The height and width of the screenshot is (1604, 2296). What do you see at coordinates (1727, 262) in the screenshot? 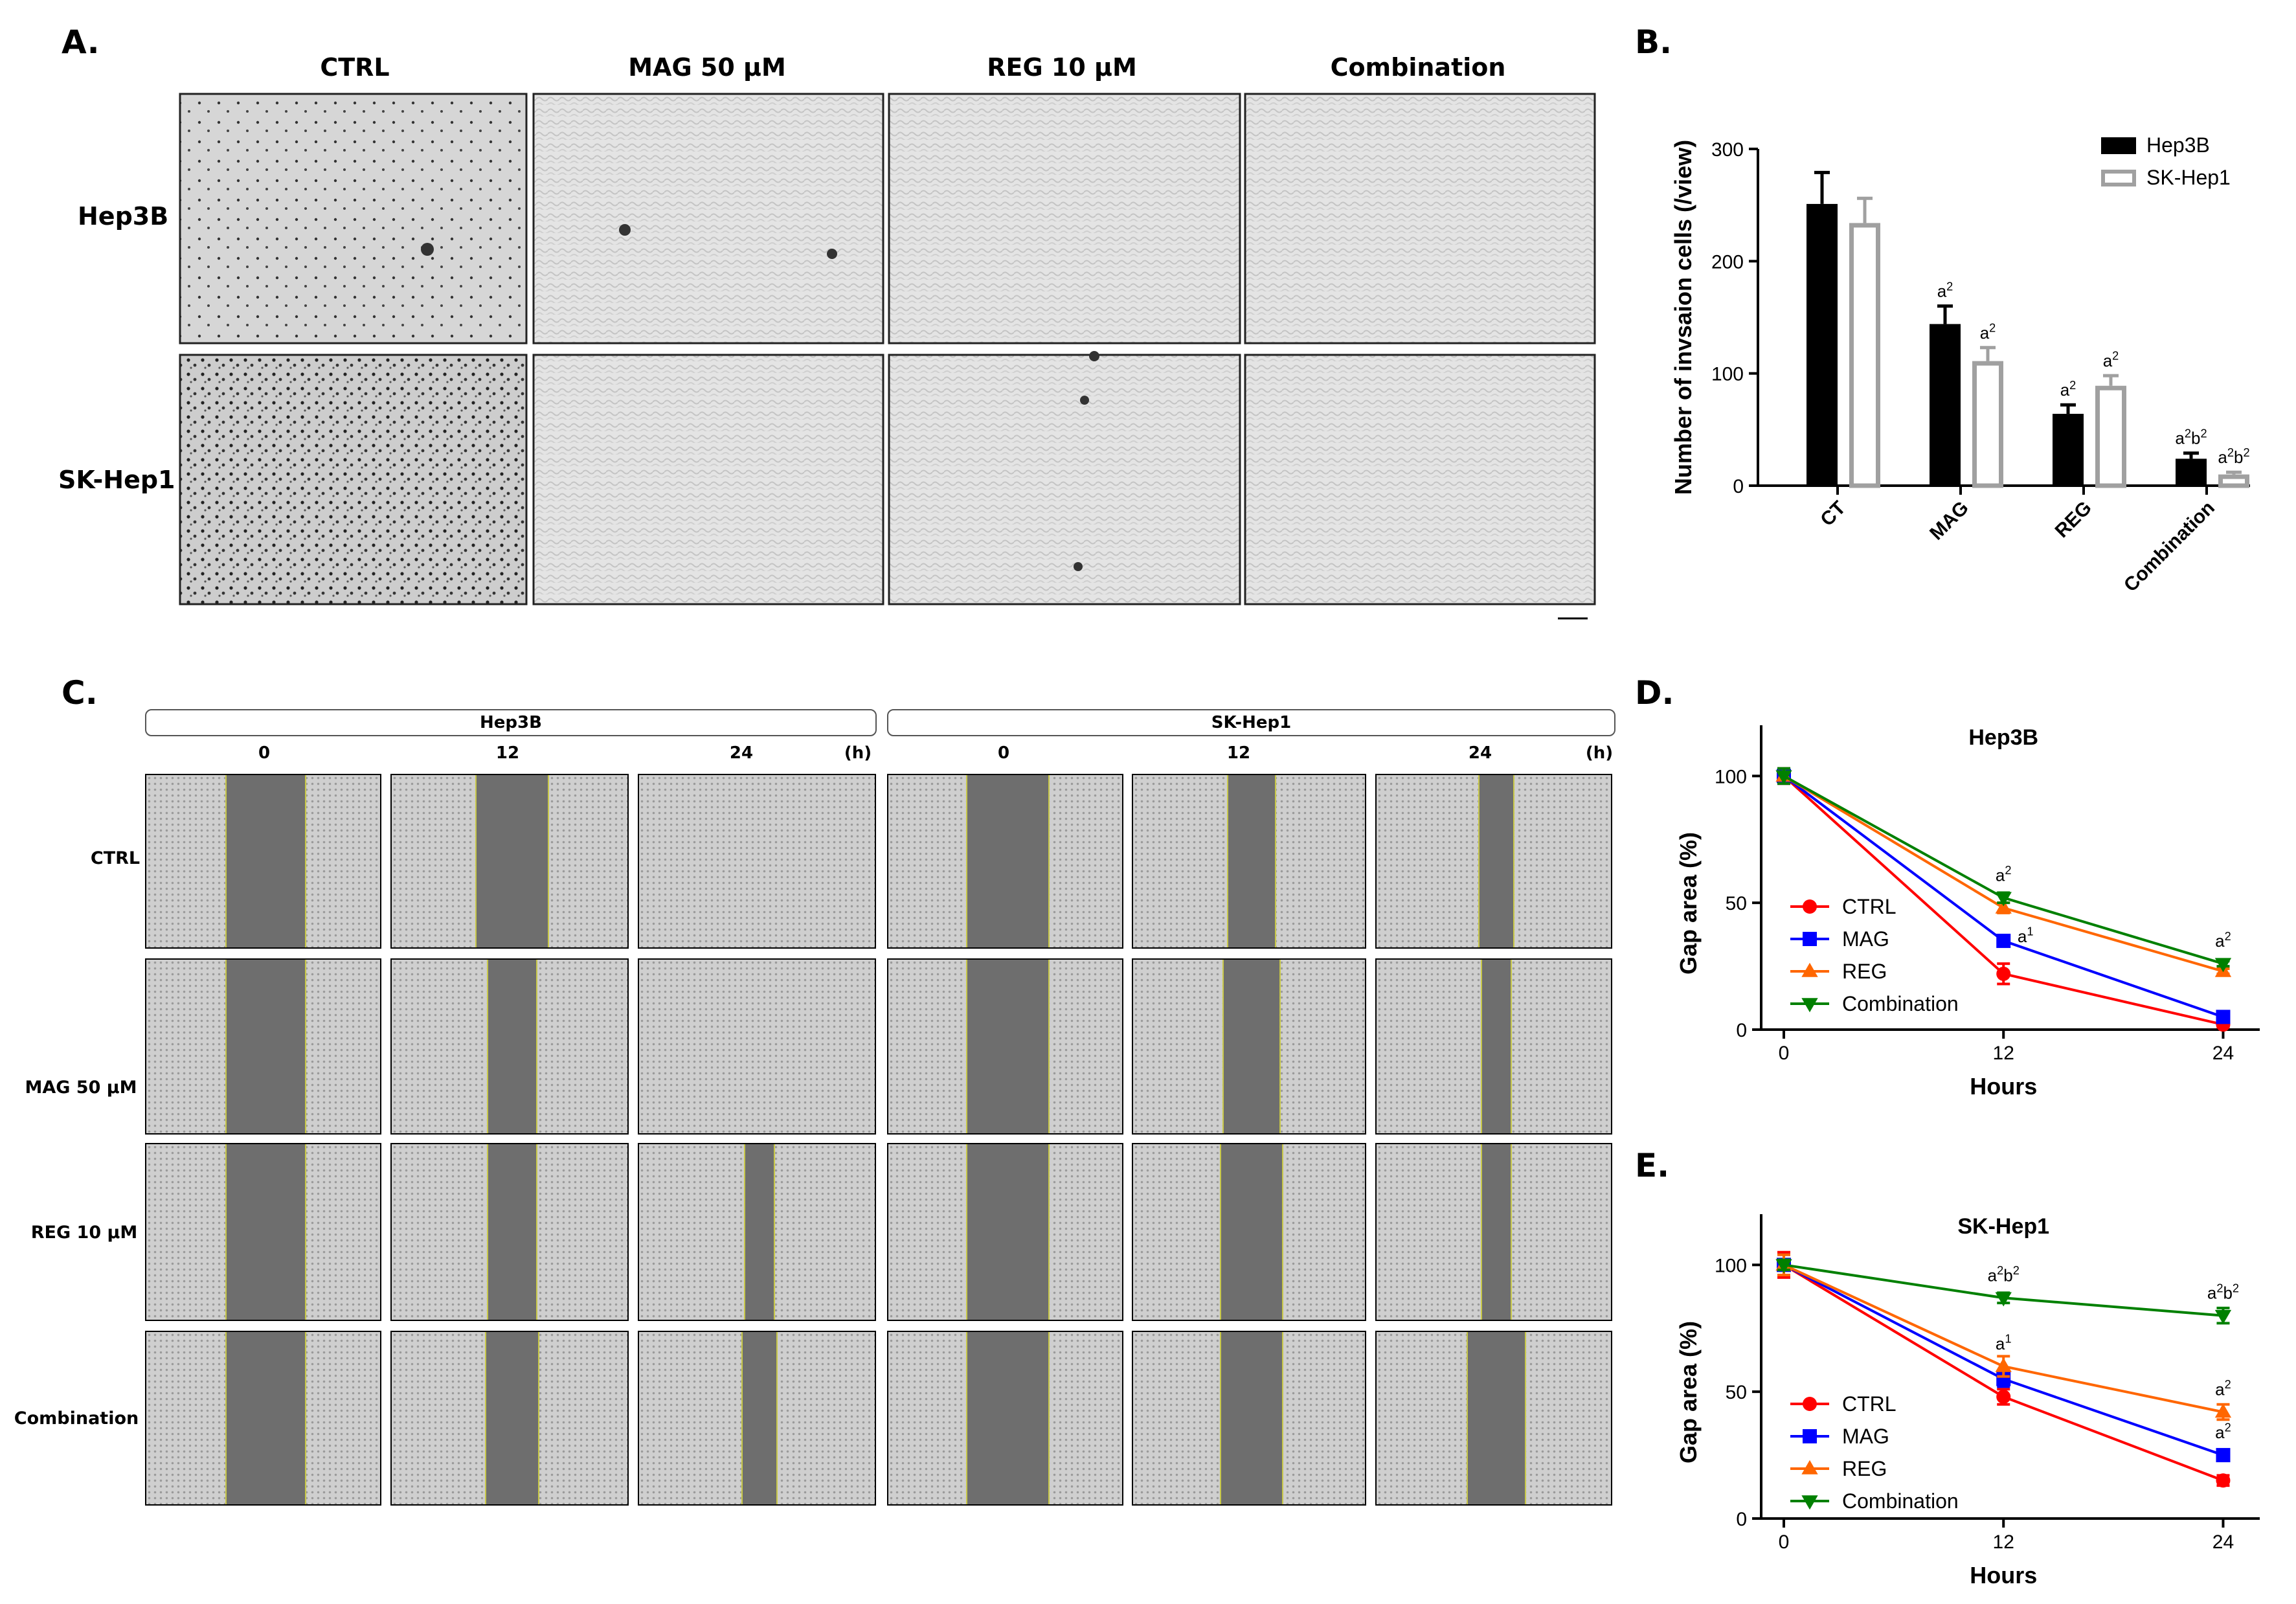
I see `y-tick-label: 200` at bounding box center [1727, 262].